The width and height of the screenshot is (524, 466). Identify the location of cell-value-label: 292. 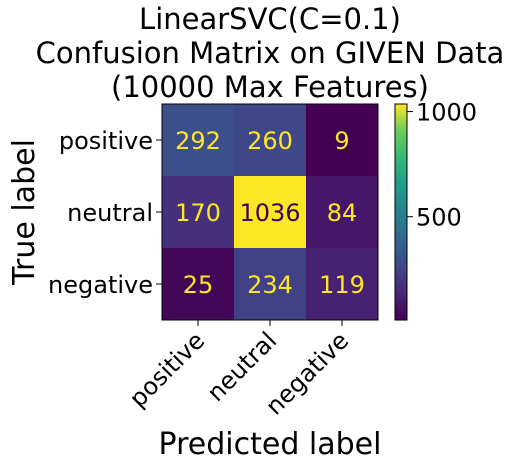
(198, 141).